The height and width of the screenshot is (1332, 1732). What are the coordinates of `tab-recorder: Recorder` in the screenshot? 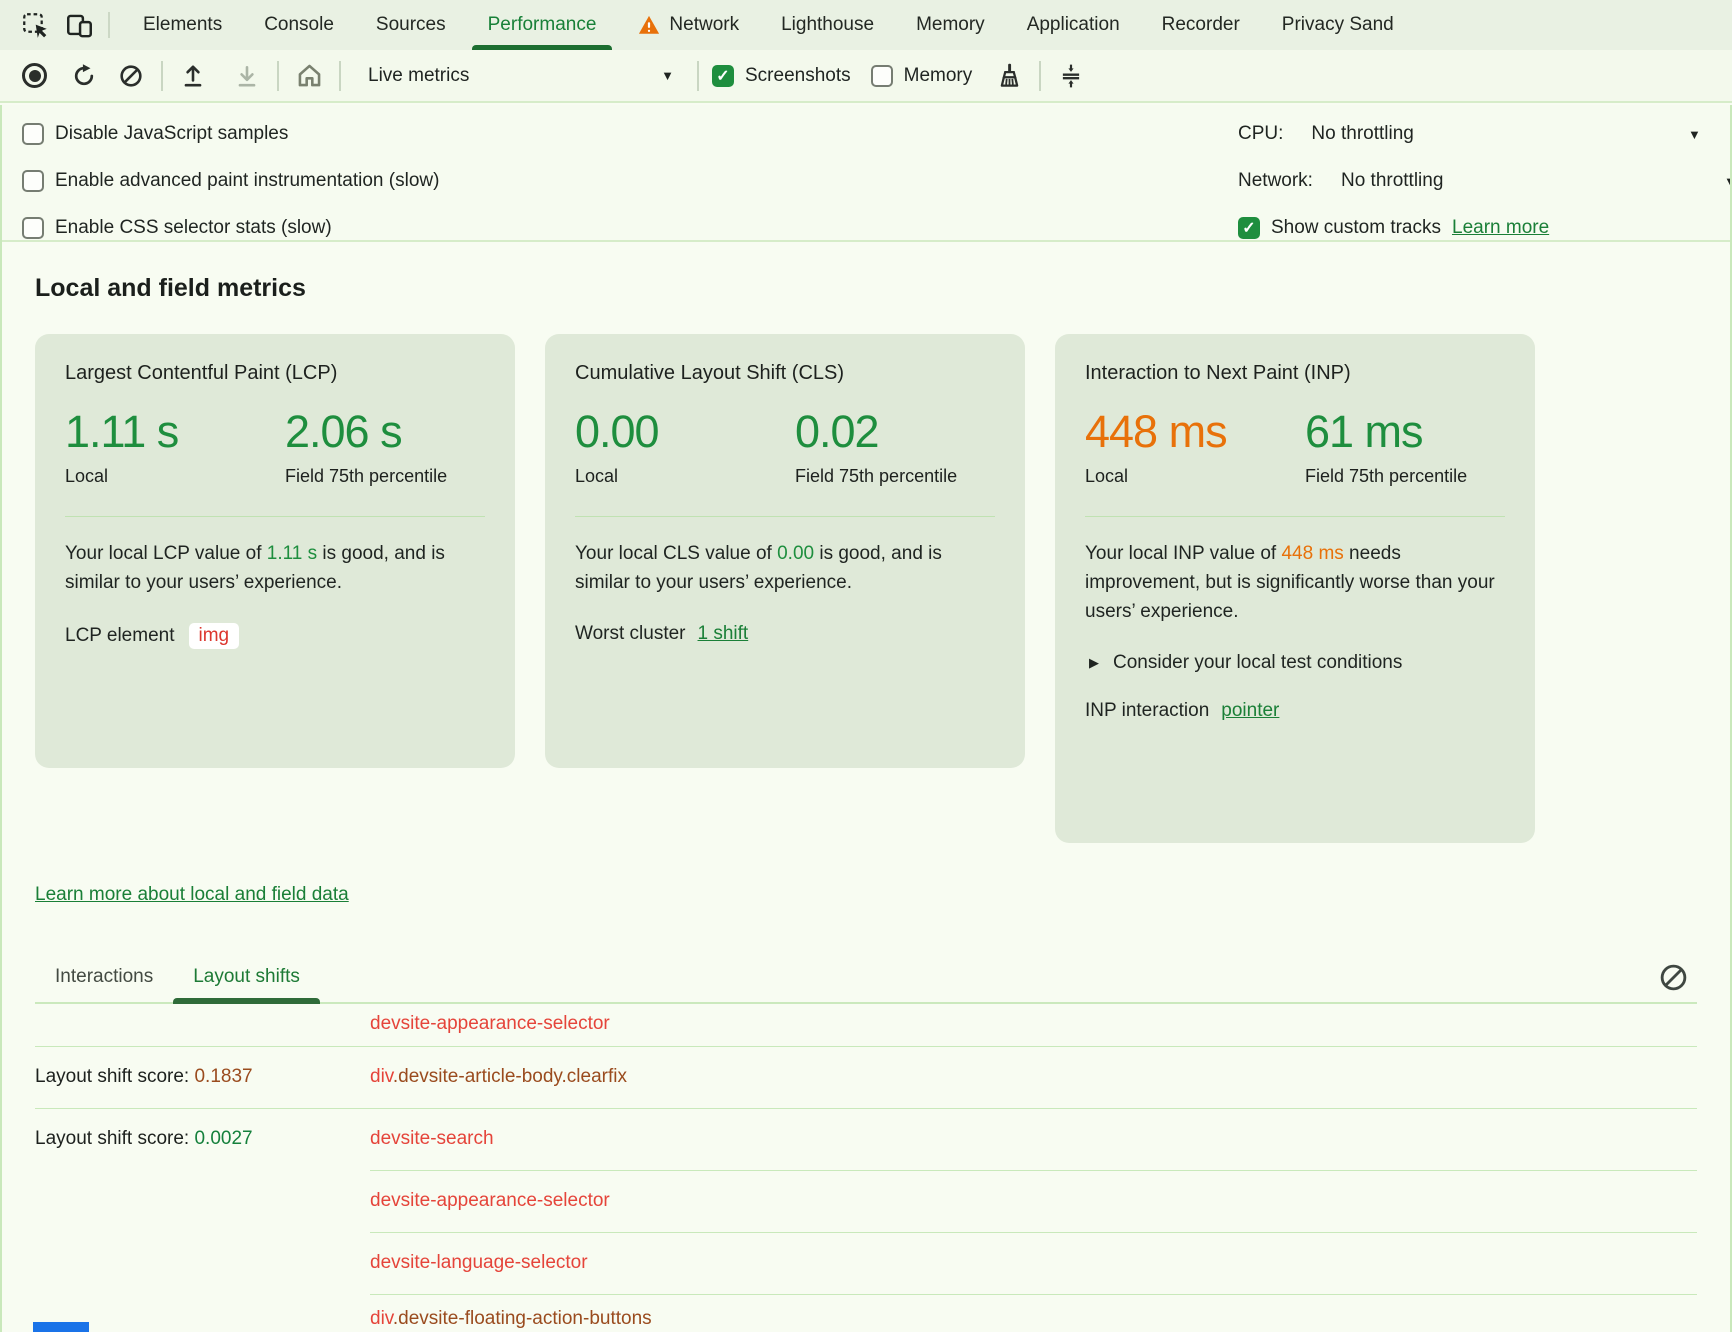 It's located at (1201, 25).